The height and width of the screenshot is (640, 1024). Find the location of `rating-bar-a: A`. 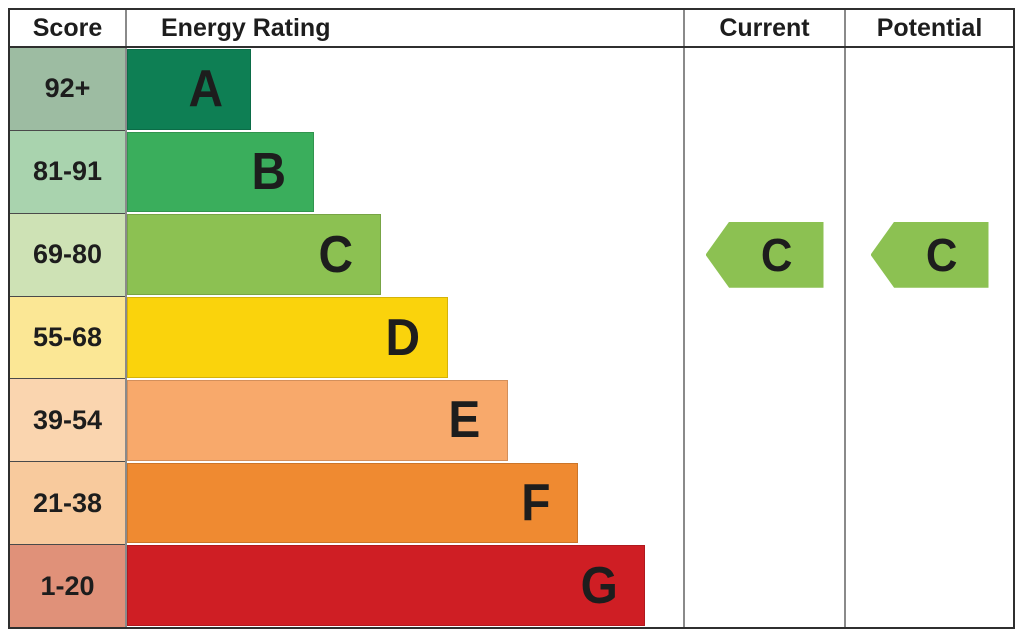

rating-bar-a: A is located at coordinates (189, 89).